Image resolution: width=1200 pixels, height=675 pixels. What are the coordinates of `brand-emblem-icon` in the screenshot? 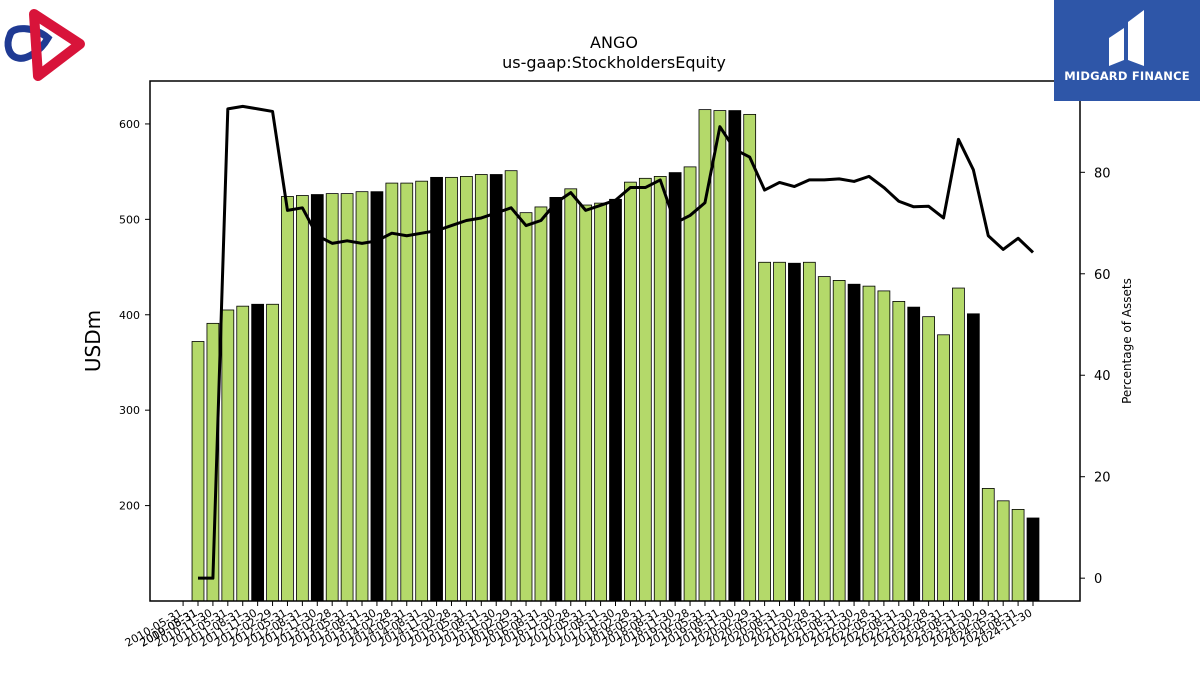 It's located at (1126, 38).